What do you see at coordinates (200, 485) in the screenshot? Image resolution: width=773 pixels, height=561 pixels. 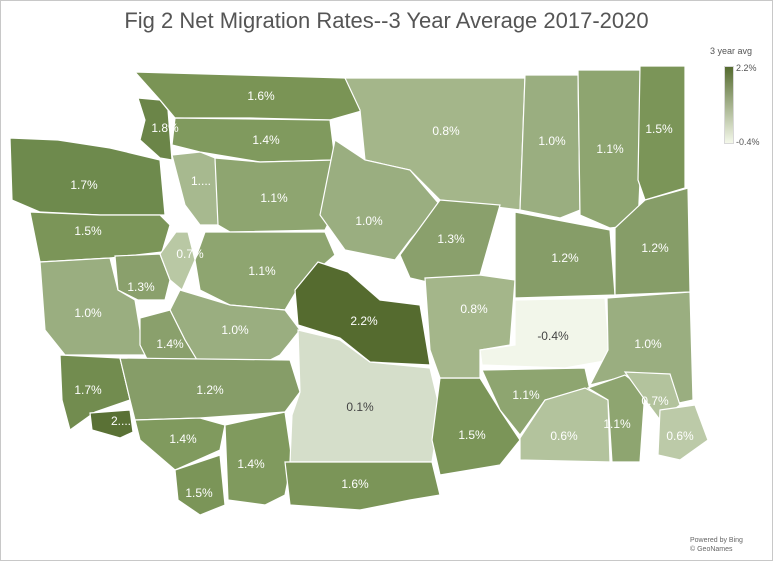 I see `county-clark` at bounding box center [200, 485].